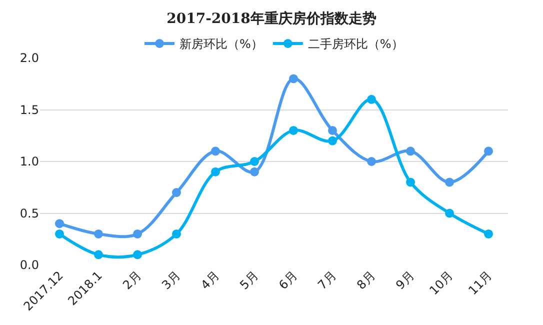 This screenshot has height=325, width=543. What do you see at coordinates (441, 283) in the screenshot?
I see `x-tick-label: 10月` at bounding box center [441, 283].